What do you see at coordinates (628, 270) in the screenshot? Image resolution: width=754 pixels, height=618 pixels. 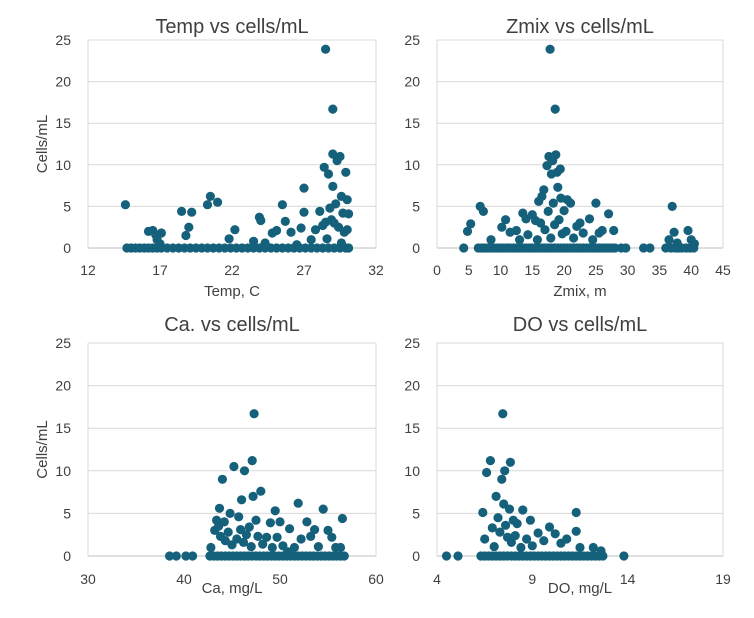 I see `x-tick-label: 30` at bounding box center [628, 270].